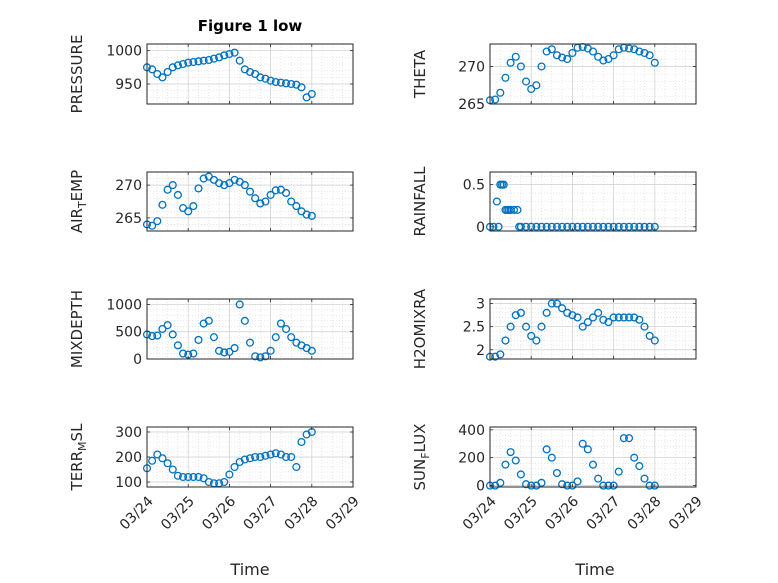 The height and width of the screenshot is (583, 778). I want to click on x-tick-label: 03/26, so click(562, 513).